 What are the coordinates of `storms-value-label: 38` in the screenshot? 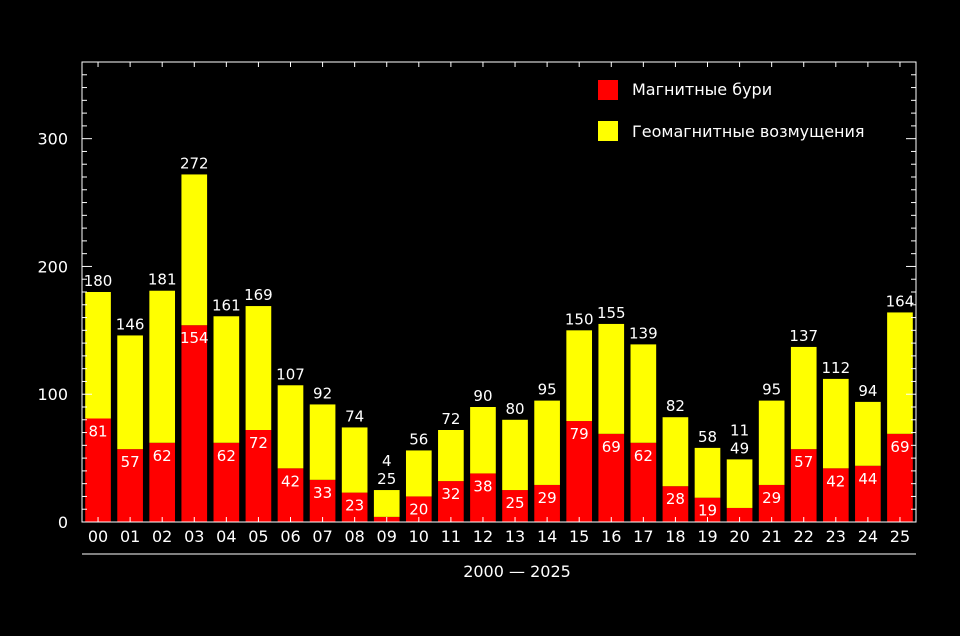 It's located at (482, 486).